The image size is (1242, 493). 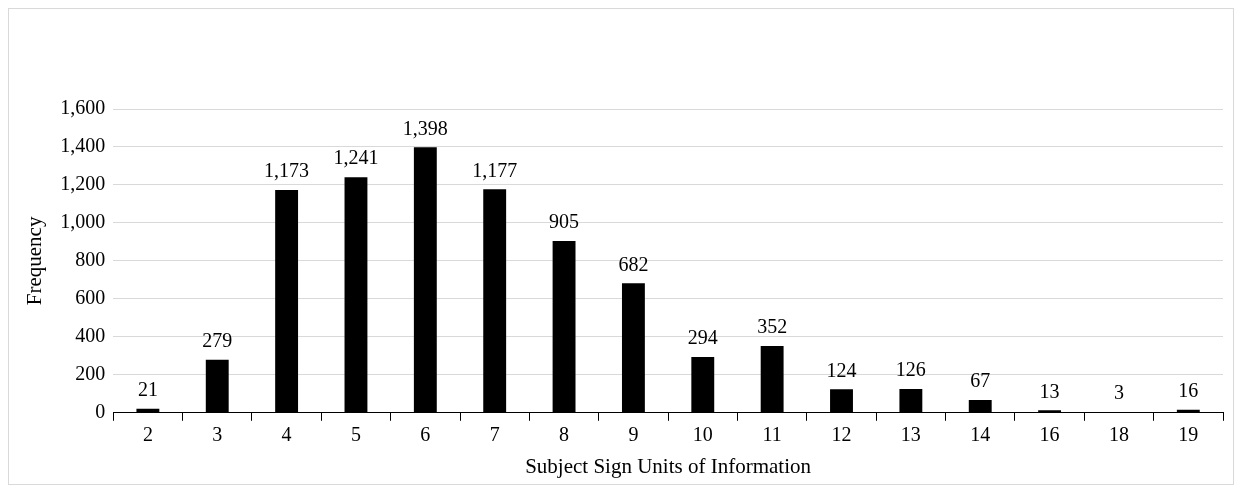 What do you see at coordinates (90, 259) in the screenshot?
I see `y-tick-label: 800` at bounding box center [90, 259].